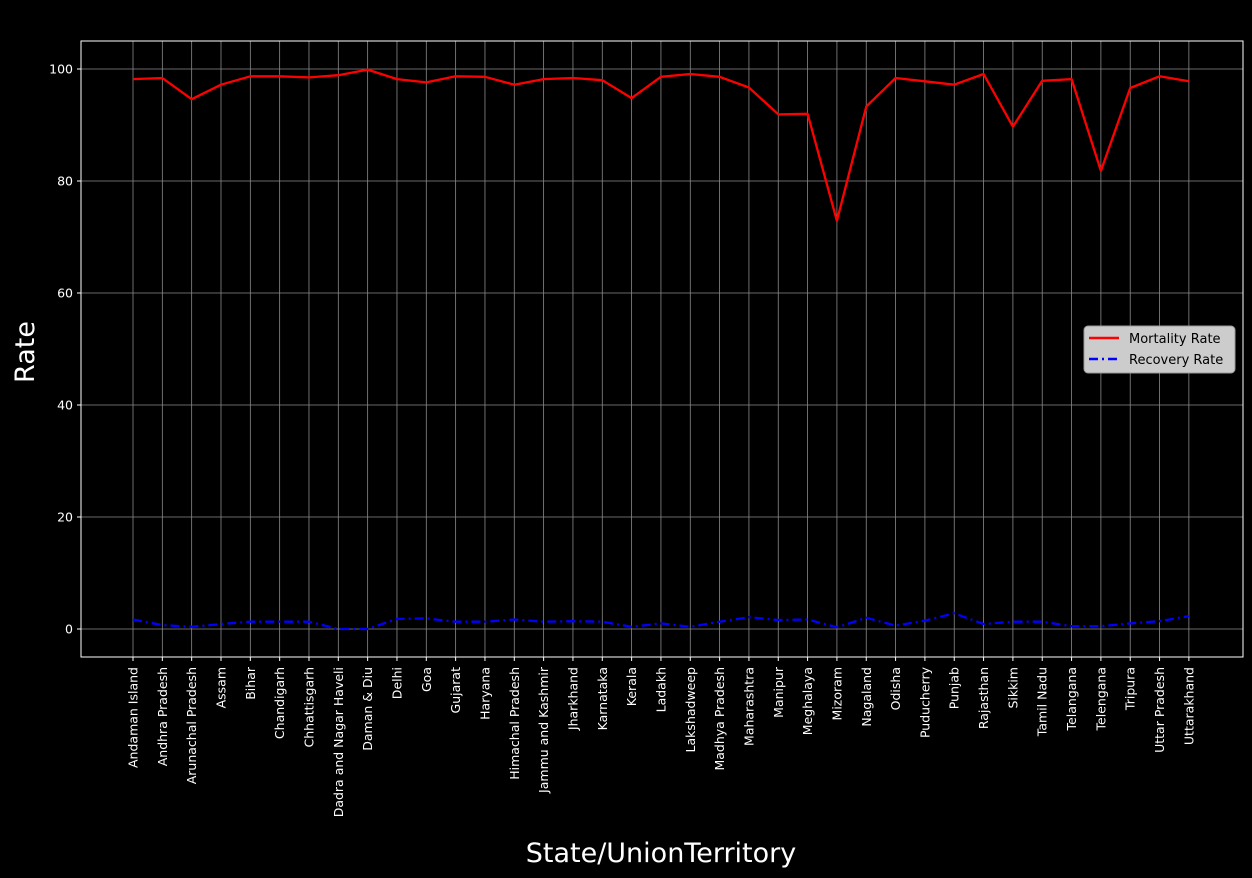 The height and width of the screenshot is (878, 1252). Describe the element at coordinates (1175, 339) in the screenshot. I see `legend-label-mortality: Mortality Rate` at that location.